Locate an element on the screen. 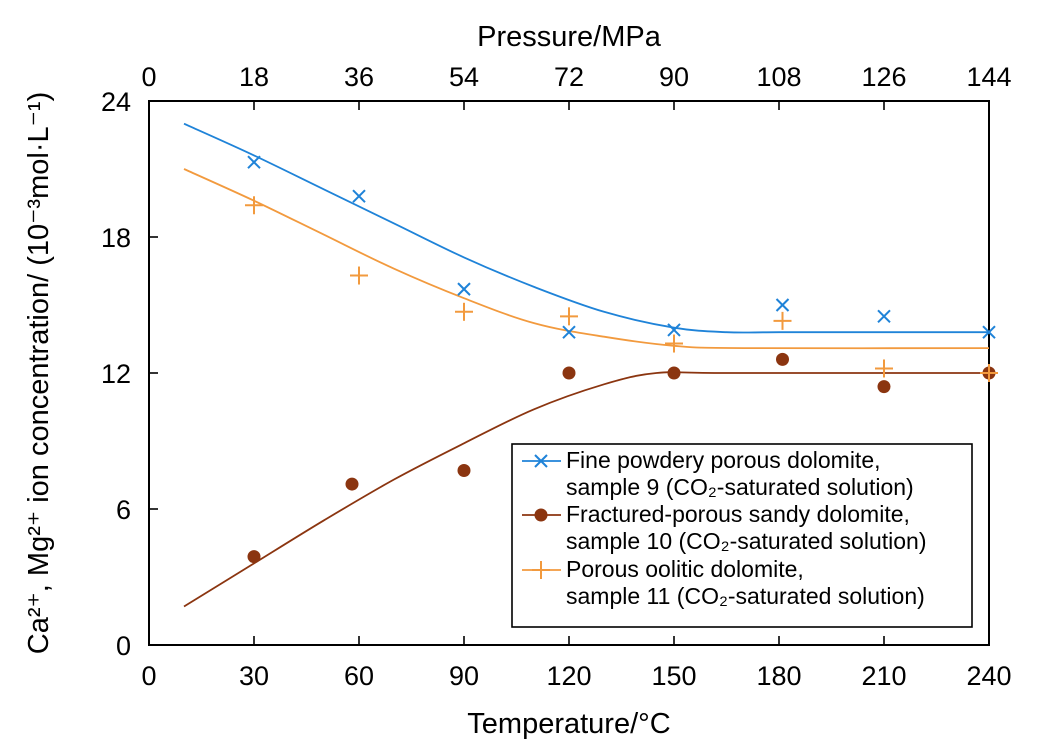 Image resolution: width=1063 pixels, height=751 pixels. legend-label-line2: sample 9 (CO₂-saturated solution) is located at coordinates (740, 487).